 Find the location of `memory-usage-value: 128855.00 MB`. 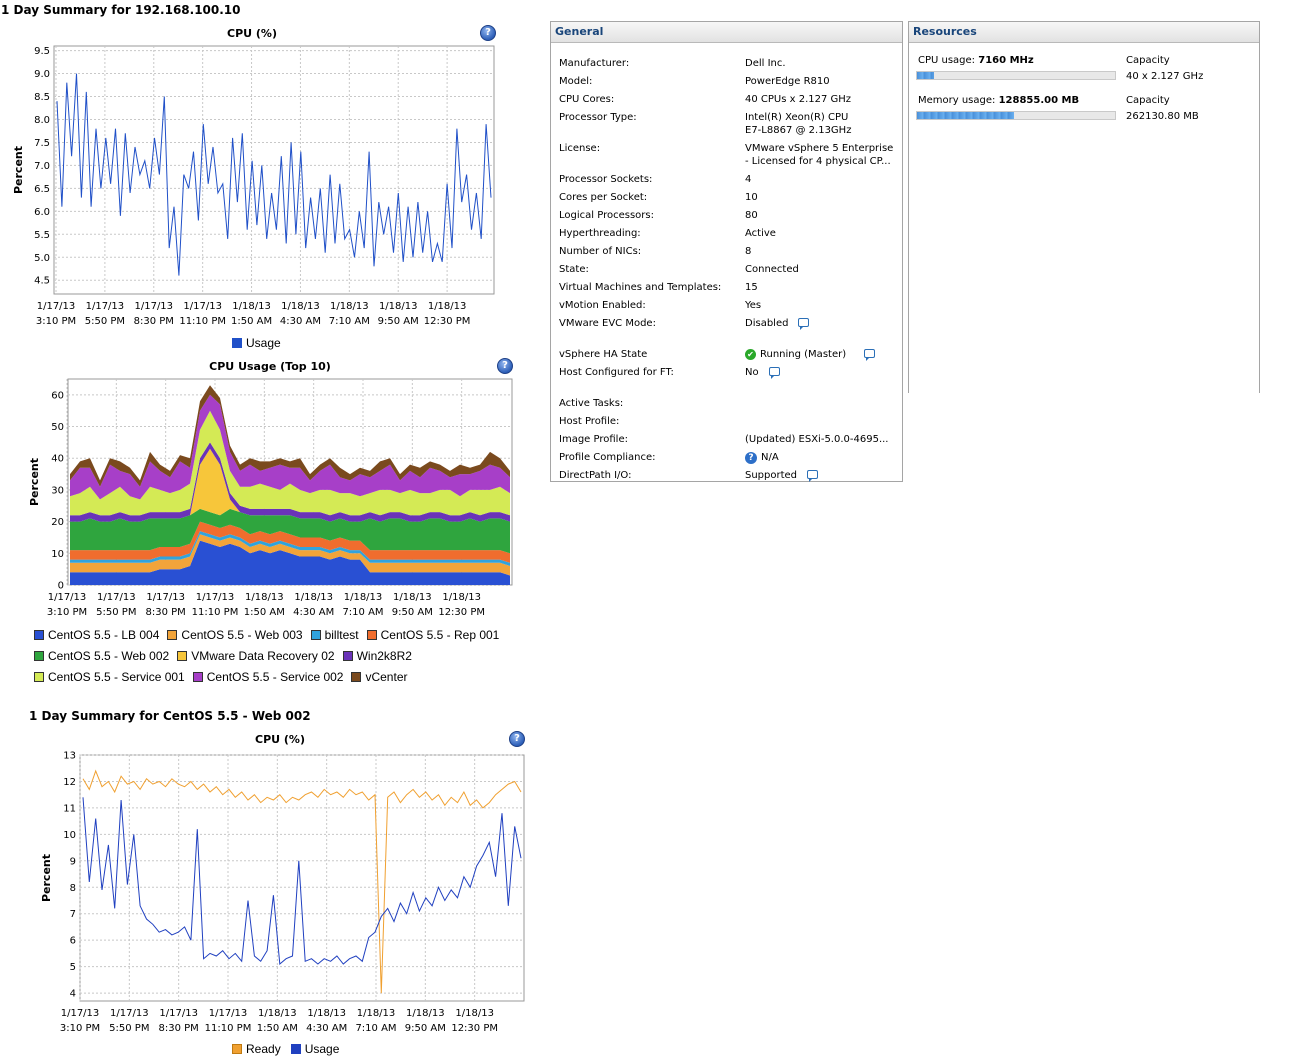

memory-usage-value: 128855.00 MB is located at coordinates (1039, 100).